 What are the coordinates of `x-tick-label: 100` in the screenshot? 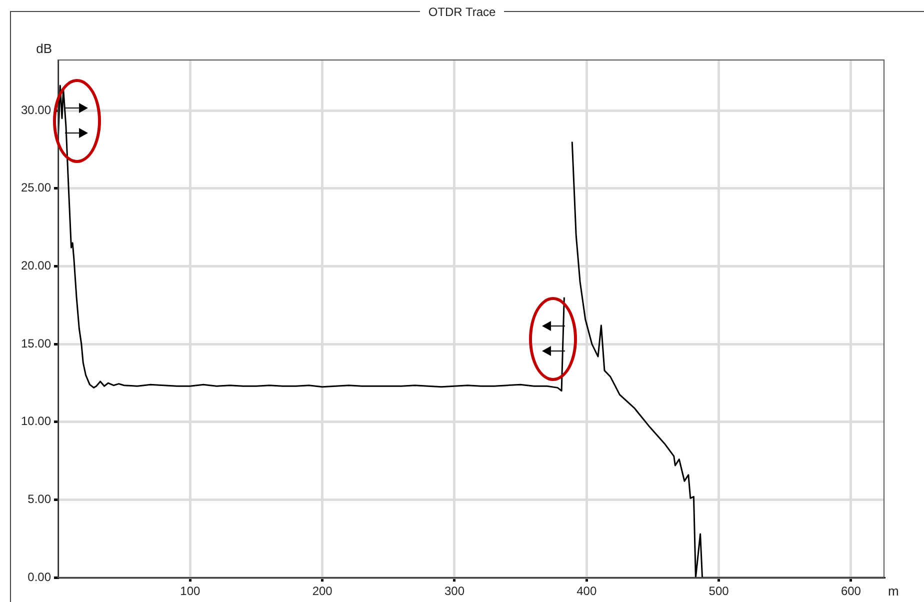 It's located at (190, 591).